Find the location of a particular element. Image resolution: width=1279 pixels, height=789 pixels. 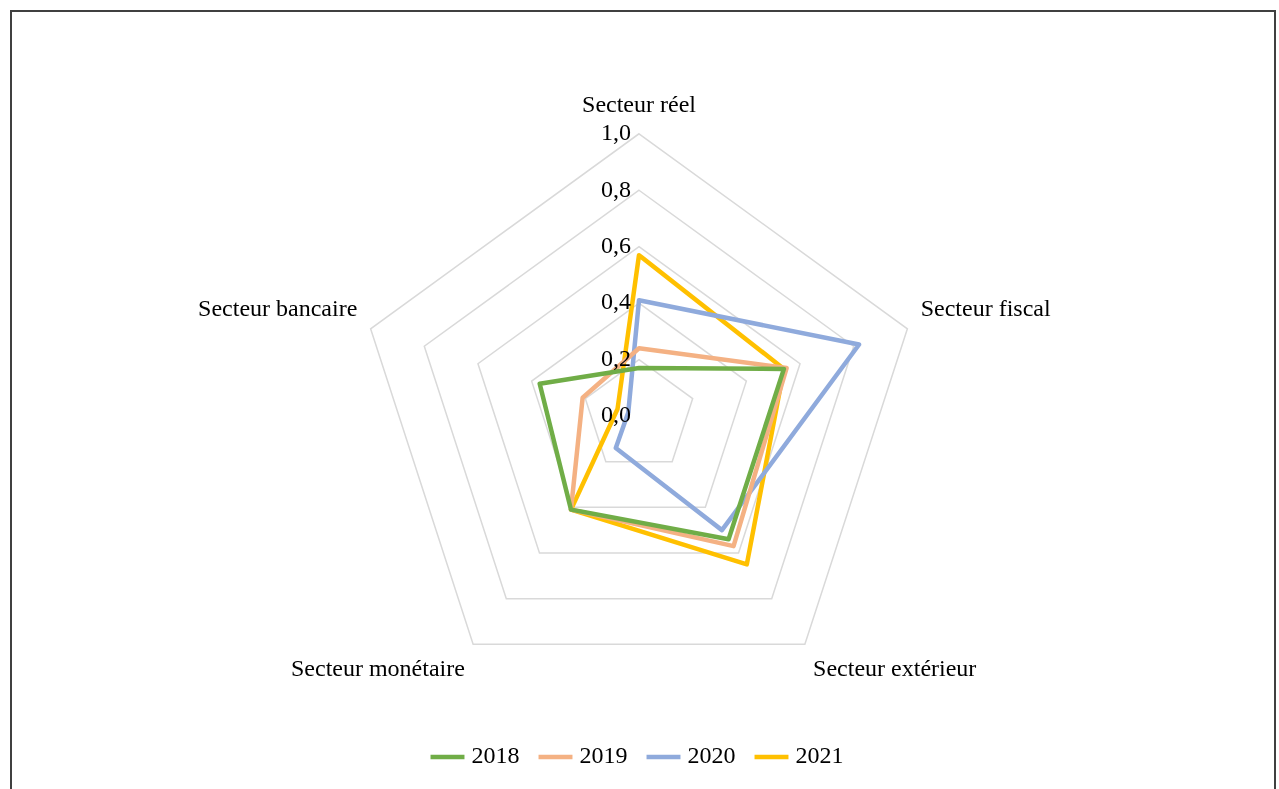

spoke-label: Secteur fiscal is located at coordinates (985, 308).